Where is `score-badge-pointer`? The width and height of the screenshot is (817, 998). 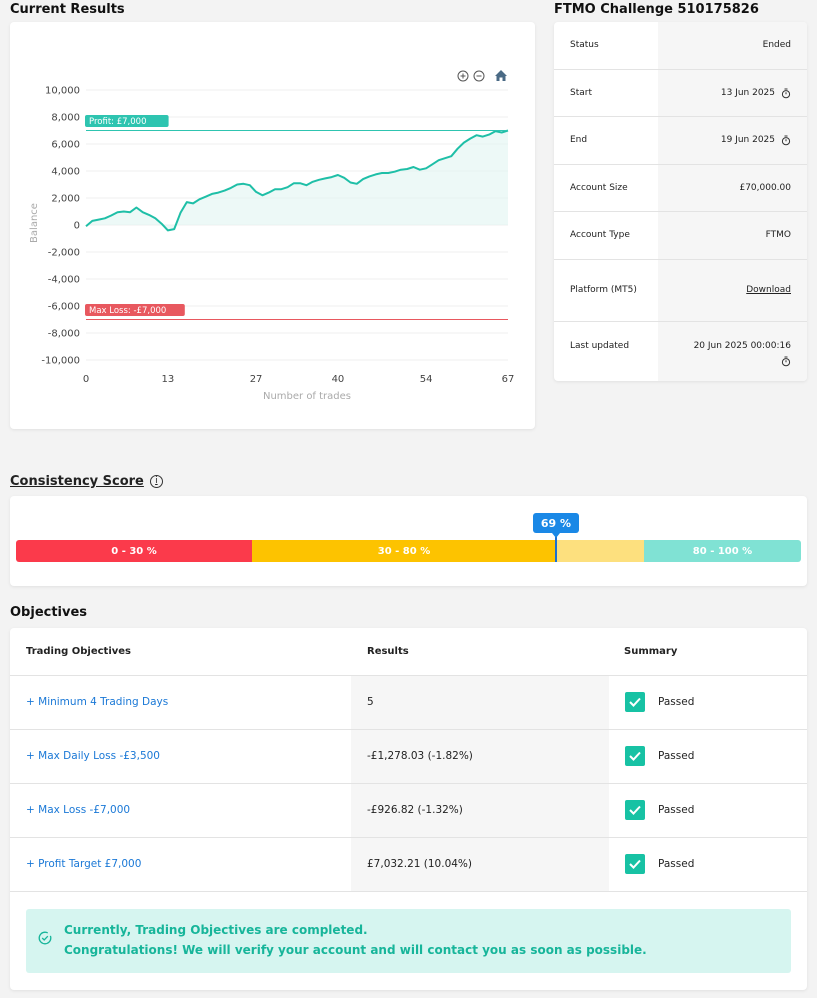 score-badge-pointer is located at coordinates (556, 535).